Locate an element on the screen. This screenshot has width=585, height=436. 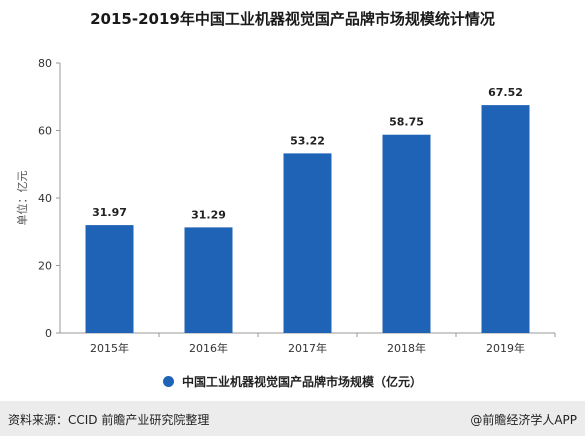
chart-title: 2015-2019年中国工业机器视觉国产品牌市场规模统计情况 is located at coordinates (292, 19).